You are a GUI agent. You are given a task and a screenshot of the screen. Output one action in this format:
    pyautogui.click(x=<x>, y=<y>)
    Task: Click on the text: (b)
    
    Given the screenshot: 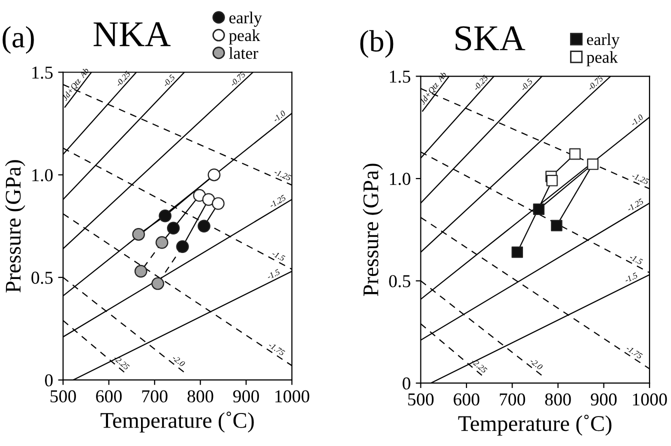 What is the action you would take?
    pyautogui.click(x=377, y=44)
    